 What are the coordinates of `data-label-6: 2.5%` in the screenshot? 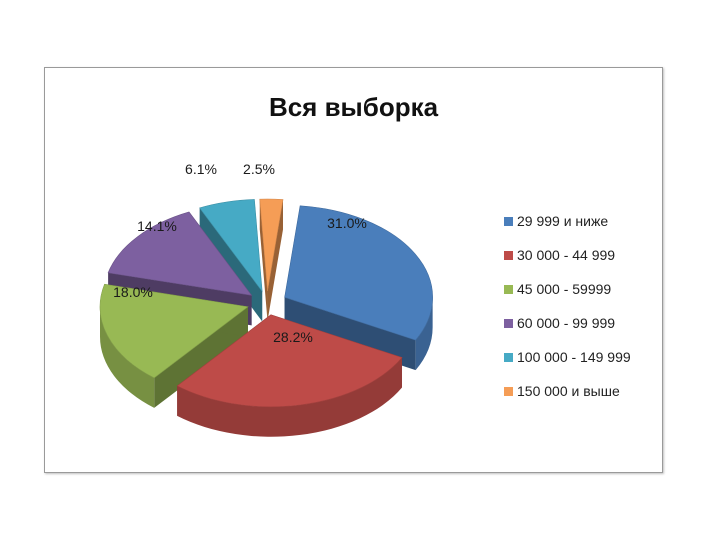 It's located at (259, 169).